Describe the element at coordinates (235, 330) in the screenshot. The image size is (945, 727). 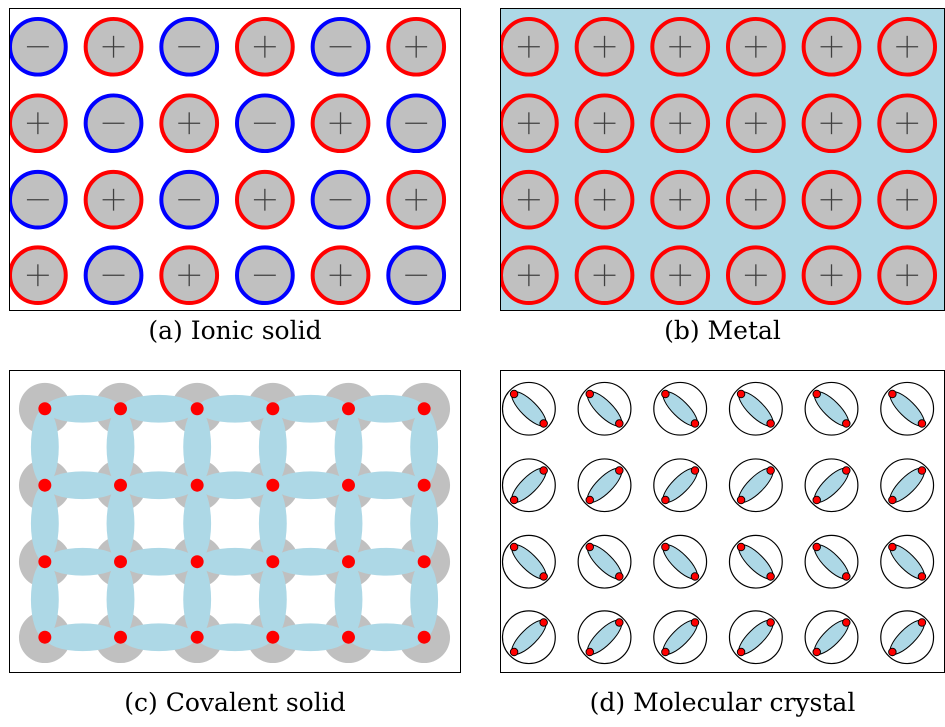
I see `ionic-solid-caption: (a) Ionic solid` at that location.